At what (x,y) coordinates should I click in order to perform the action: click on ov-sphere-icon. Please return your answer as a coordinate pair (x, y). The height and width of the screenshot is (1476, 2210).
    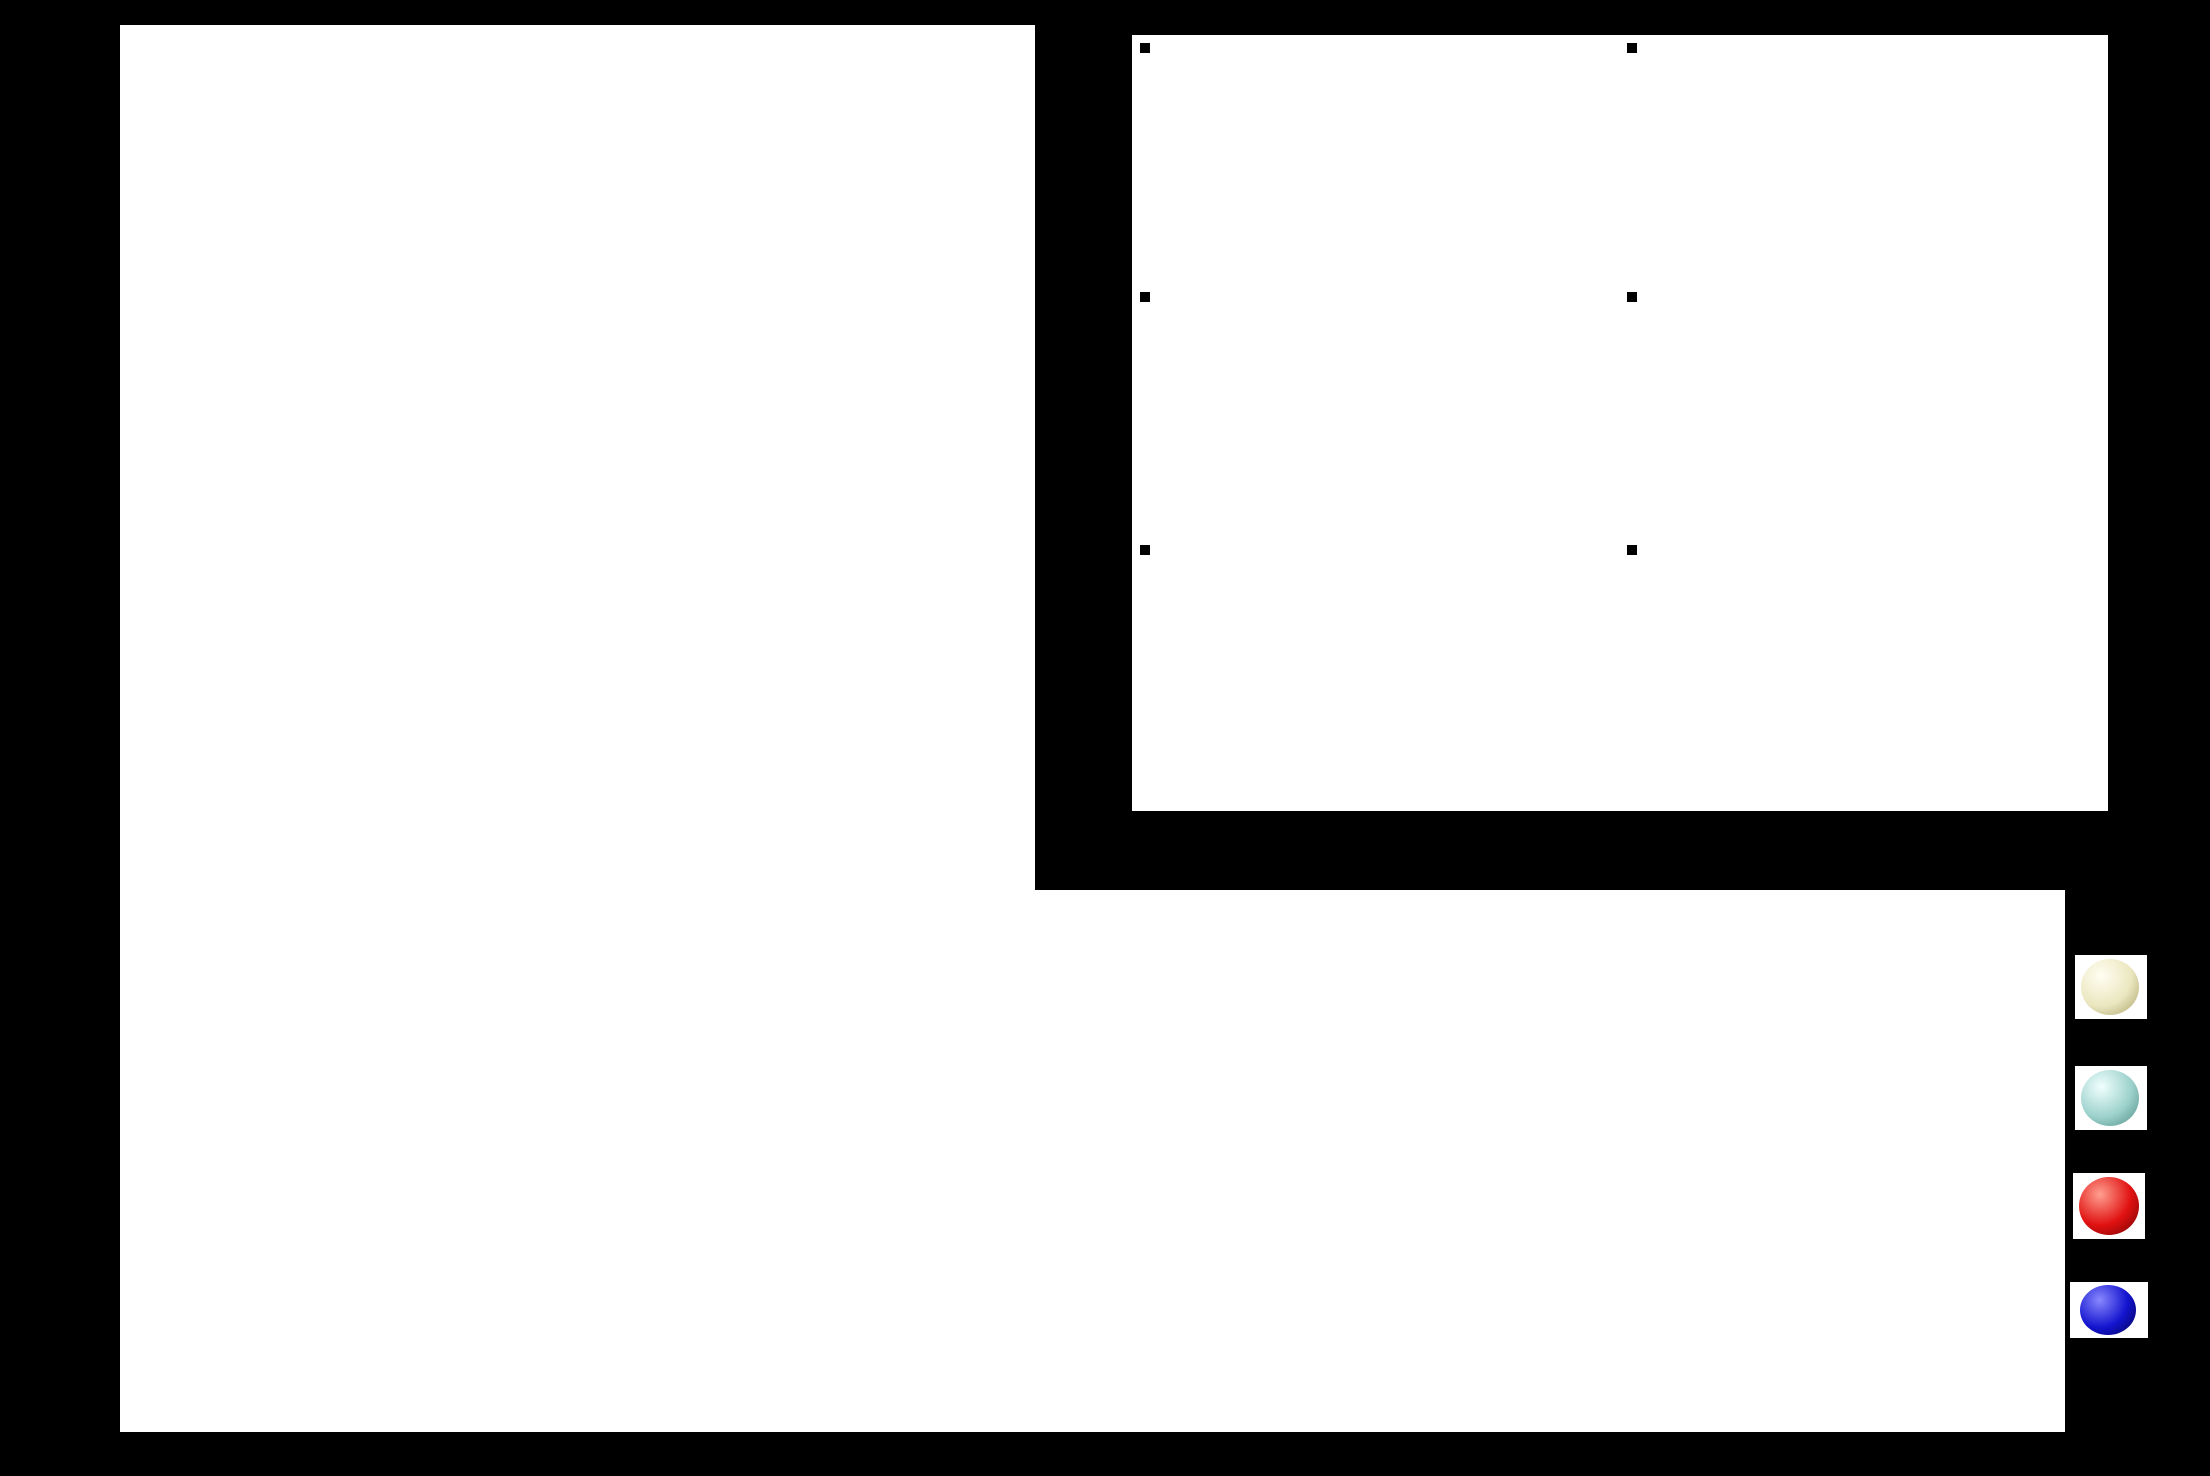
    Looking at the image, I should click on (2108, 1310).